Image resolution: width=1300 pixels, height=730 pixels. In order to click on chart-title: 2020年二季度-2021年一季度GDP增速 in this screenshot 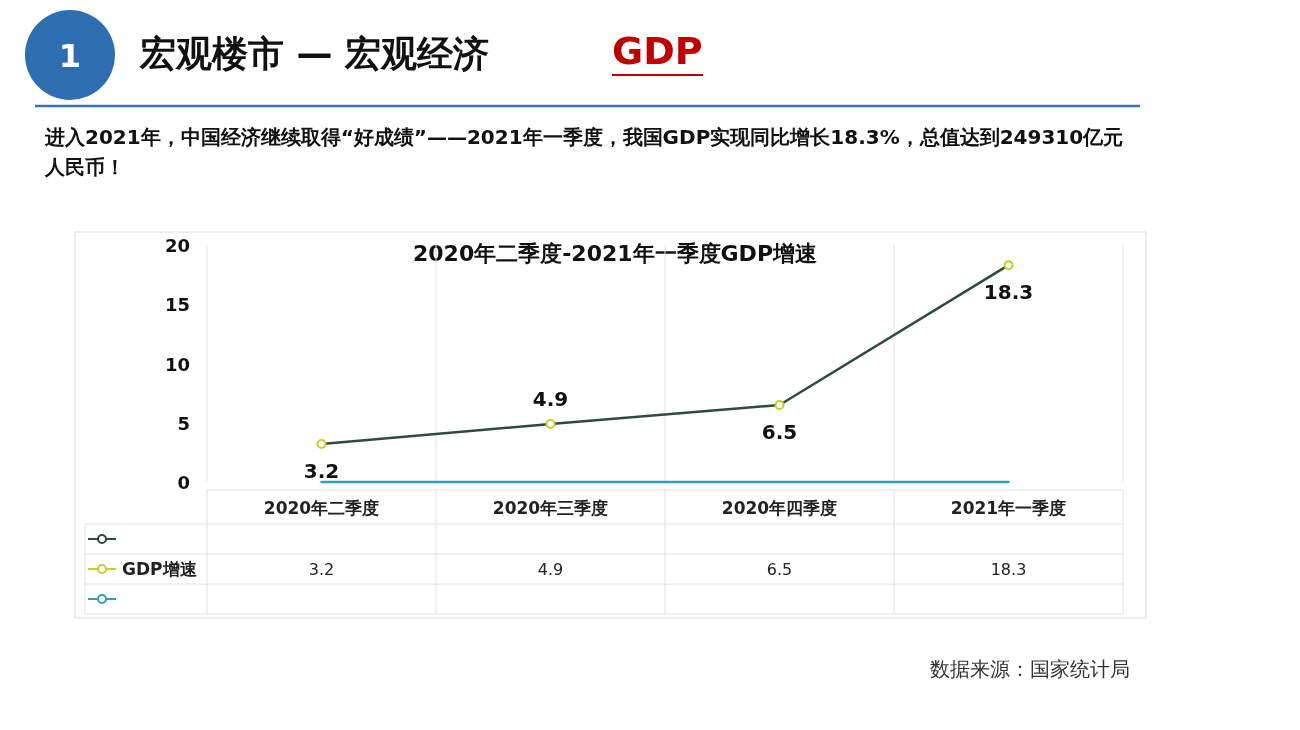, I will do `click(615, 253)`.